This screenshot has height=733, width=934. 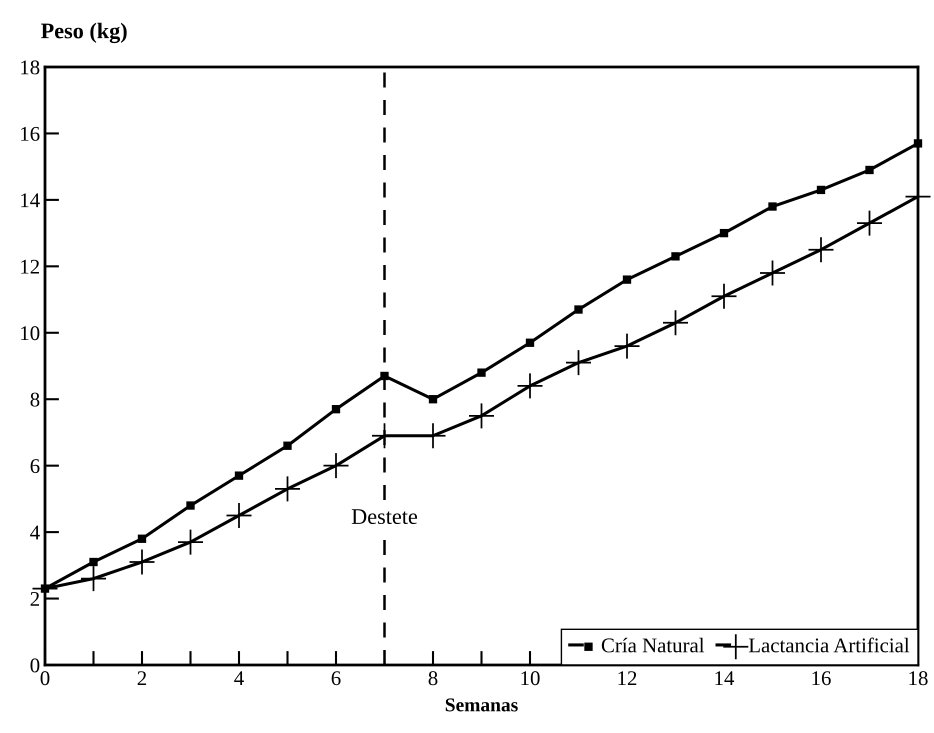 I want to click on x-axis-title: Semanas, so click(x=482, y=705).